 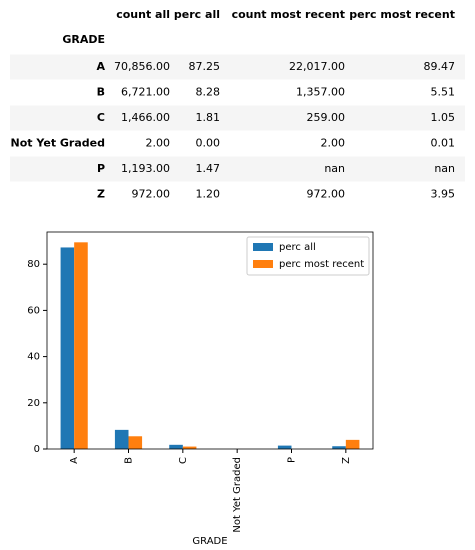 I want to click on cell: 1.20, so click(x=208, y=194).